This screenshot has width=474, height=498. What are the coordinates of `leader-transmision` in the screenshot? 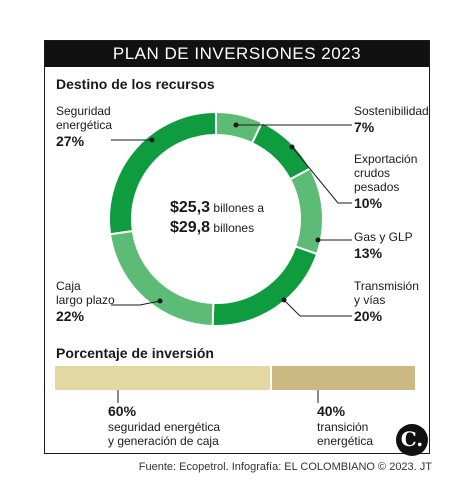 It's located at (317, 308).